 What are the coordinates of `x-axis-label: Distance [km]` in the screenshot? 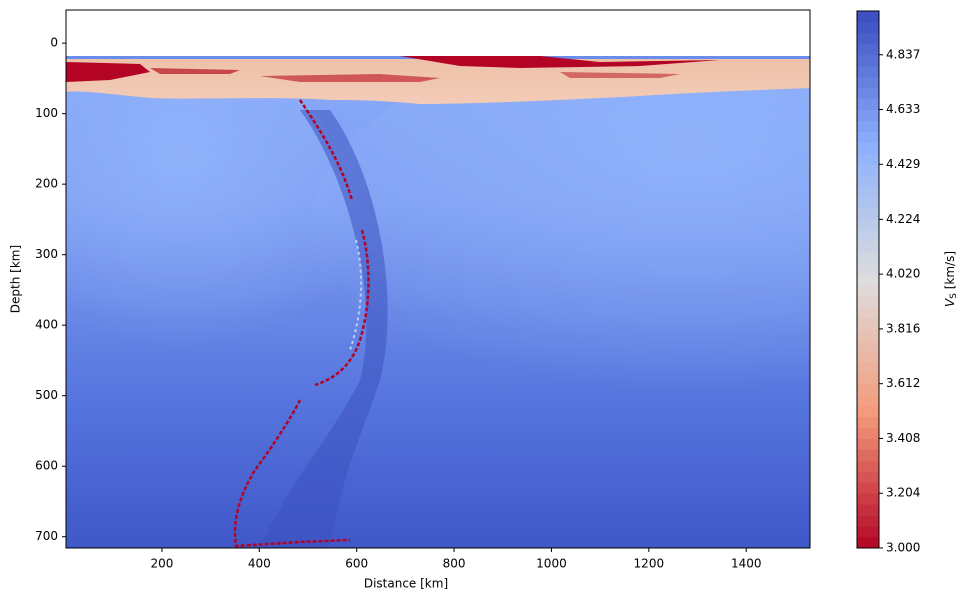 It's located at (406, 584).